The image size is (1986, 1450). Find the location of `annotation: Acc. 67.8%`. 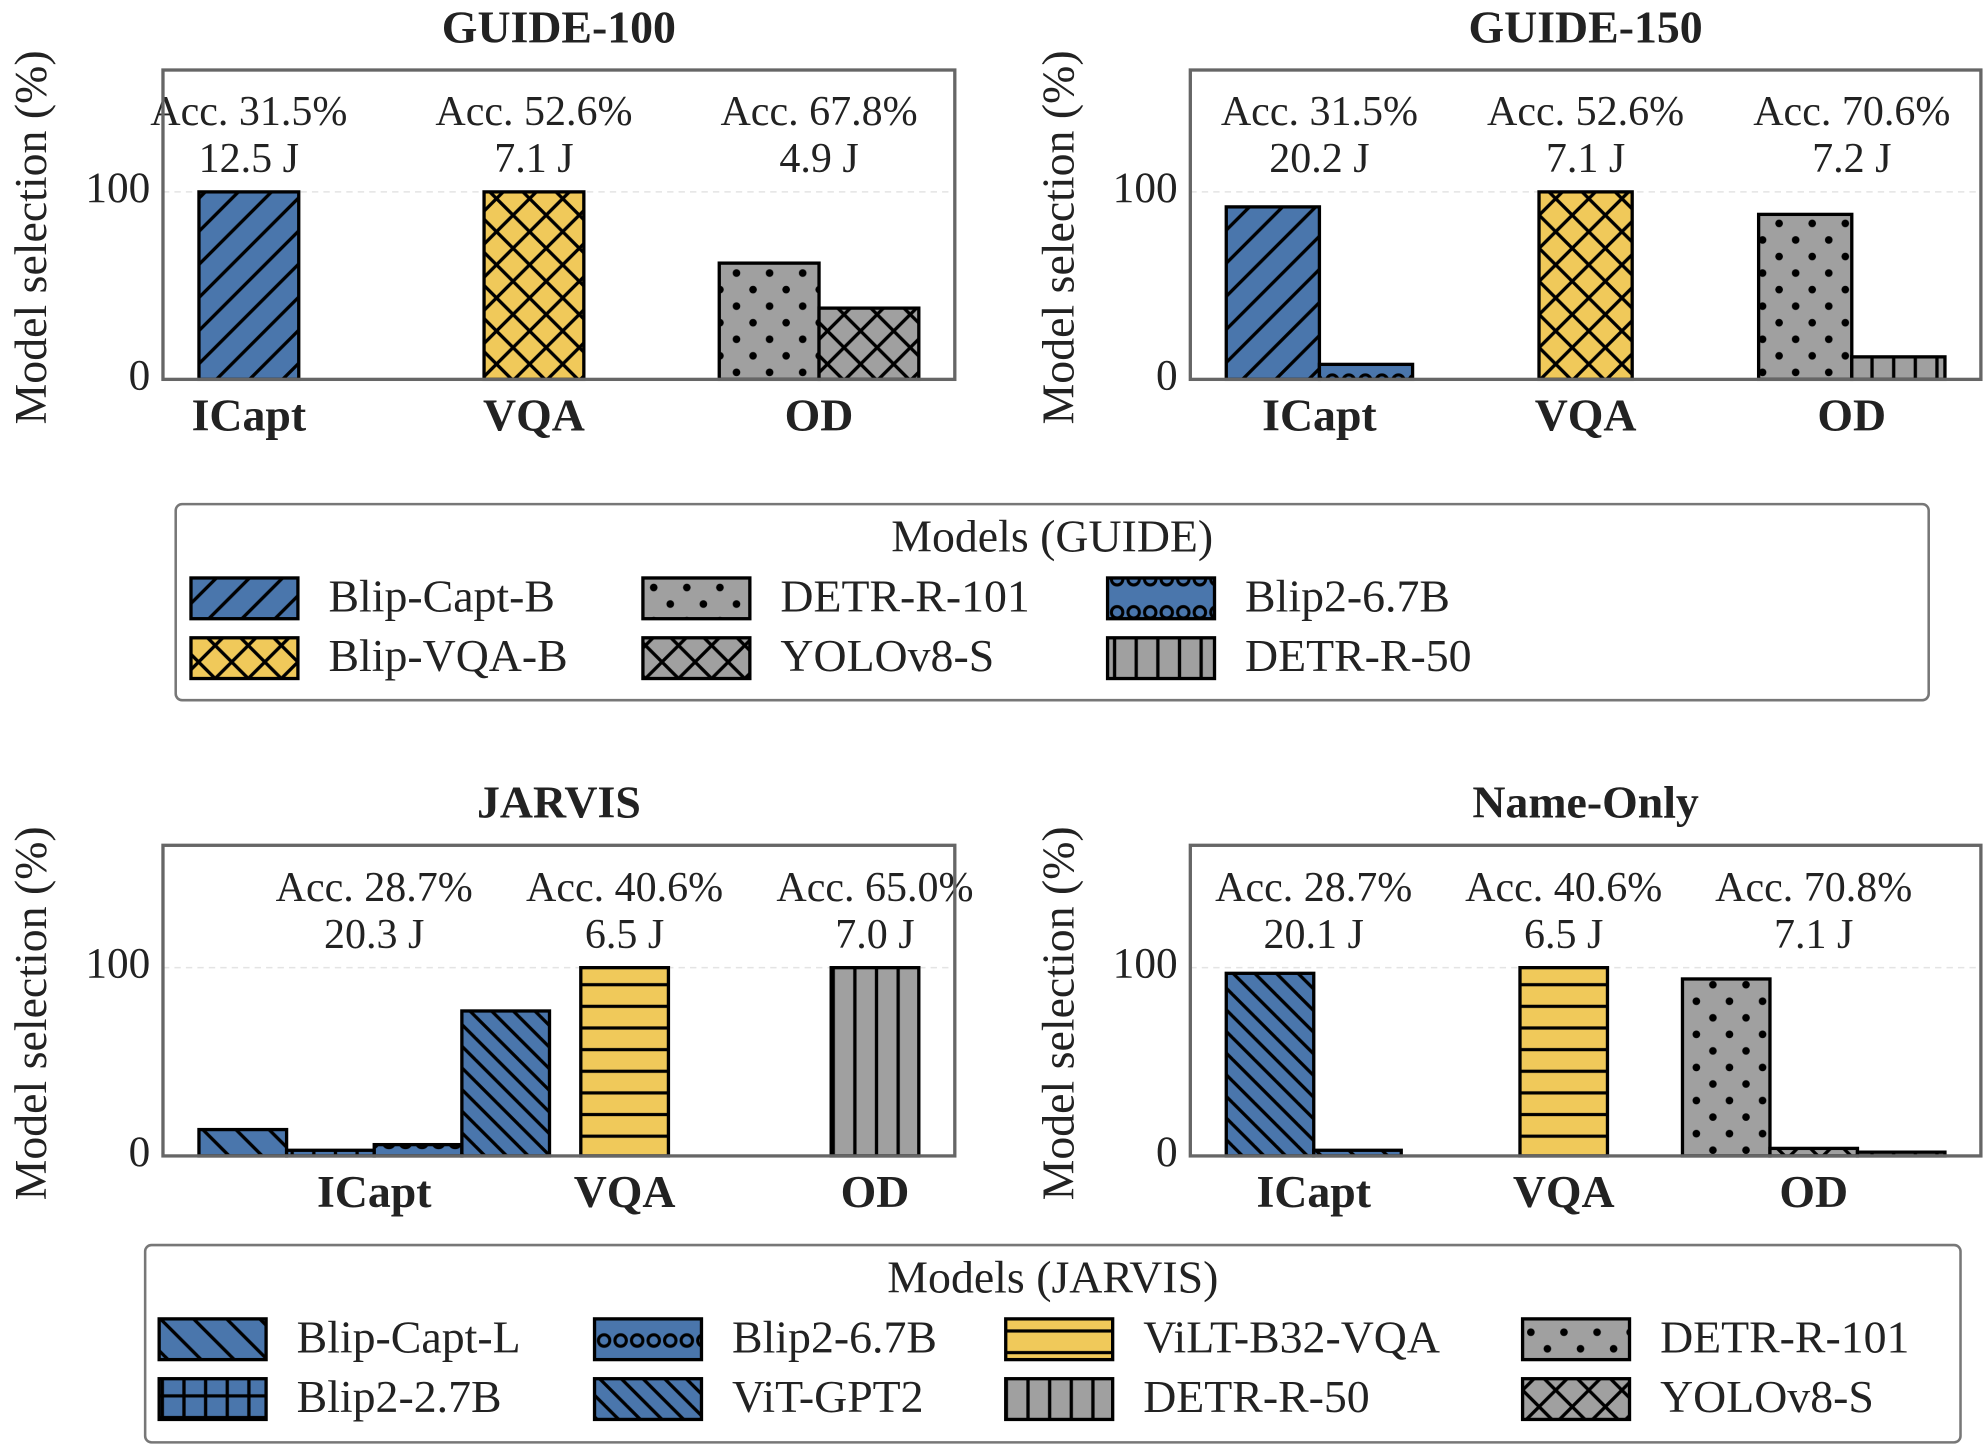

annotation: Acc. 67.8% is located at coordinates (818, 112).